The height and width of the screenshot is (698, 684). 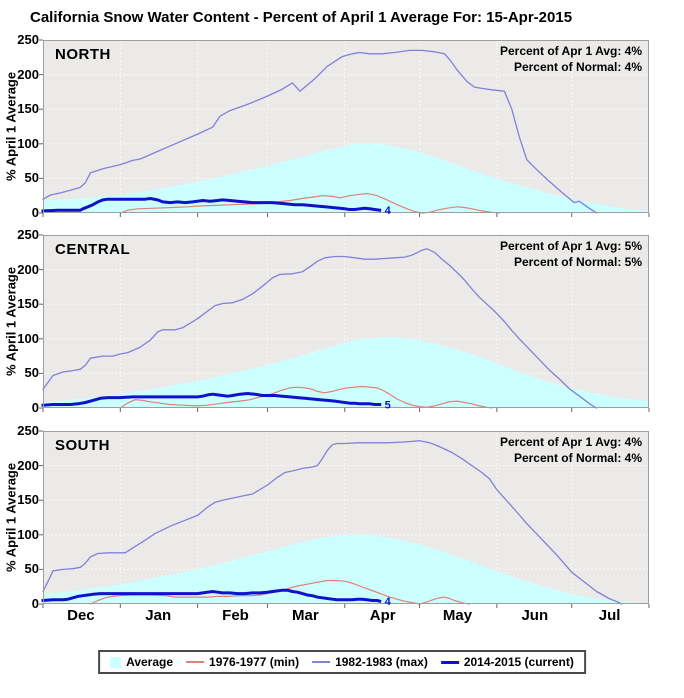 I want to click on x-tick-label: May, so click(x=457, y=615).